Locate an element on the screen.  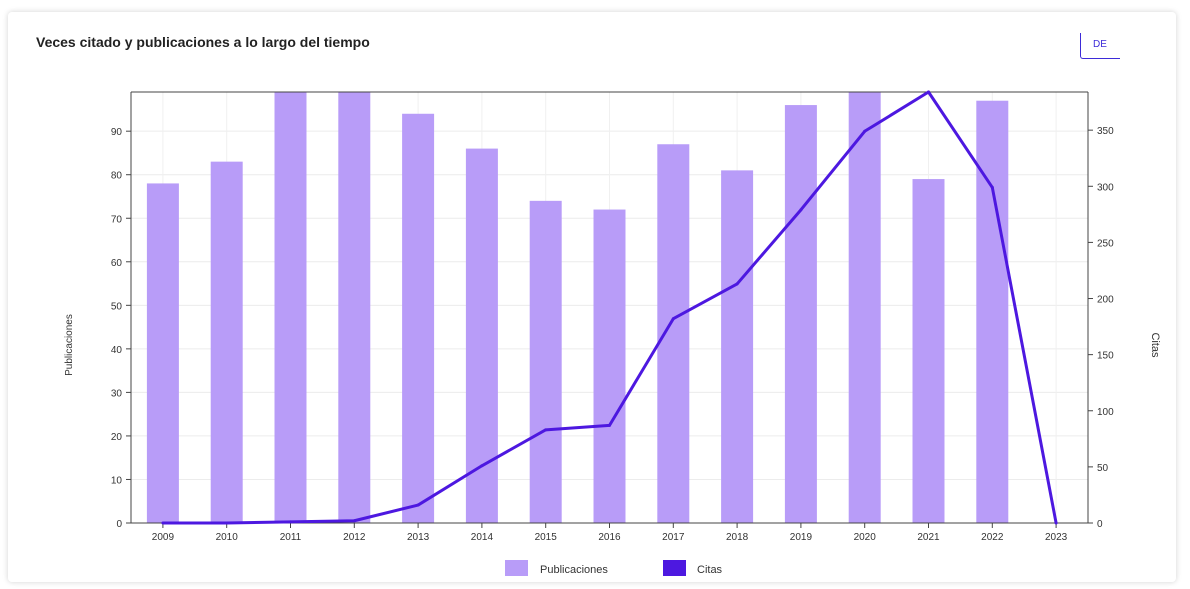
y-tick-label: 30 is located at coordinates (117, 393).